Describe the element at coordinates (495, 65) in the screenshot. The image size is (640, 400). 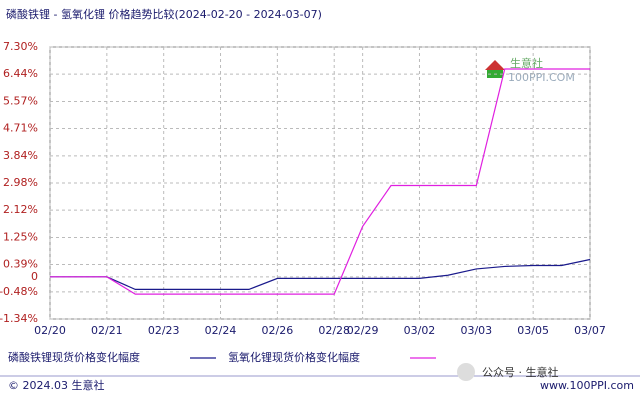
I see `watermark-logo` at that location.